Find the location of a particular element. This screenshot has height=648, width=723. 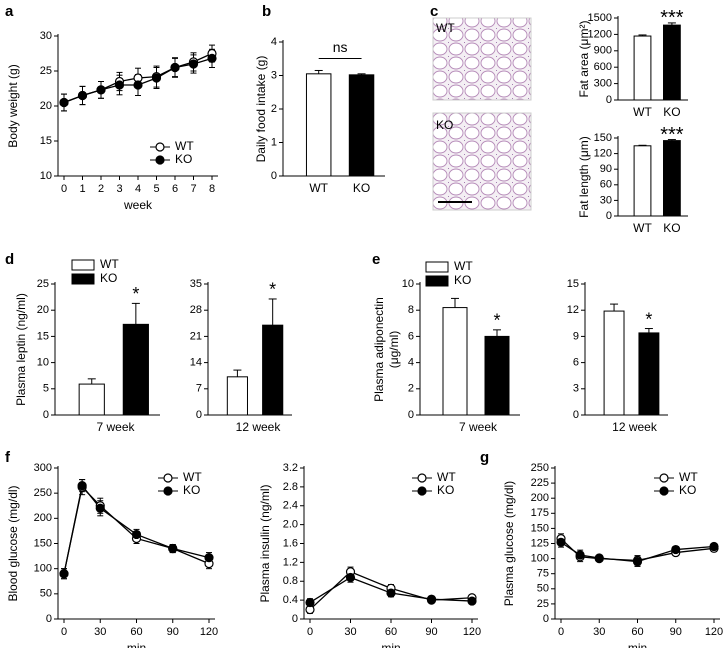

y-tick-label: 50 is located at coordinates (543, 589).